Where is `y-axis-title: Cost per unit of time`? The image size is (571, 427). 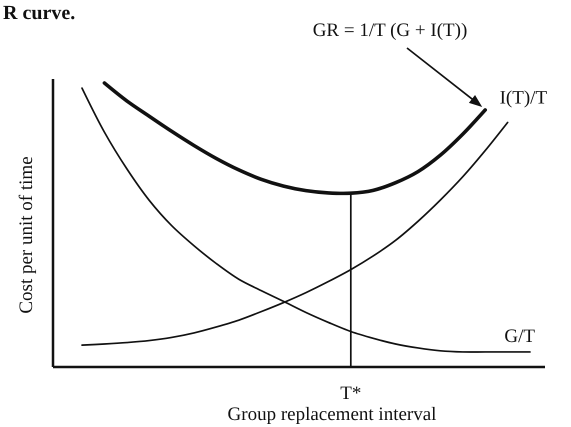 y-axis-title: Cost per unit of time is located at coordinates (26, 235).